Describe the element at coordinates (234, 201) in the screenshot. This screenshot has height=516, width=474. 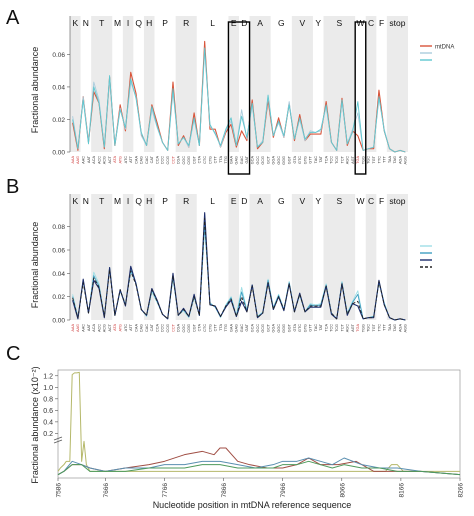
I see `amino-acid-label: E` at that location.